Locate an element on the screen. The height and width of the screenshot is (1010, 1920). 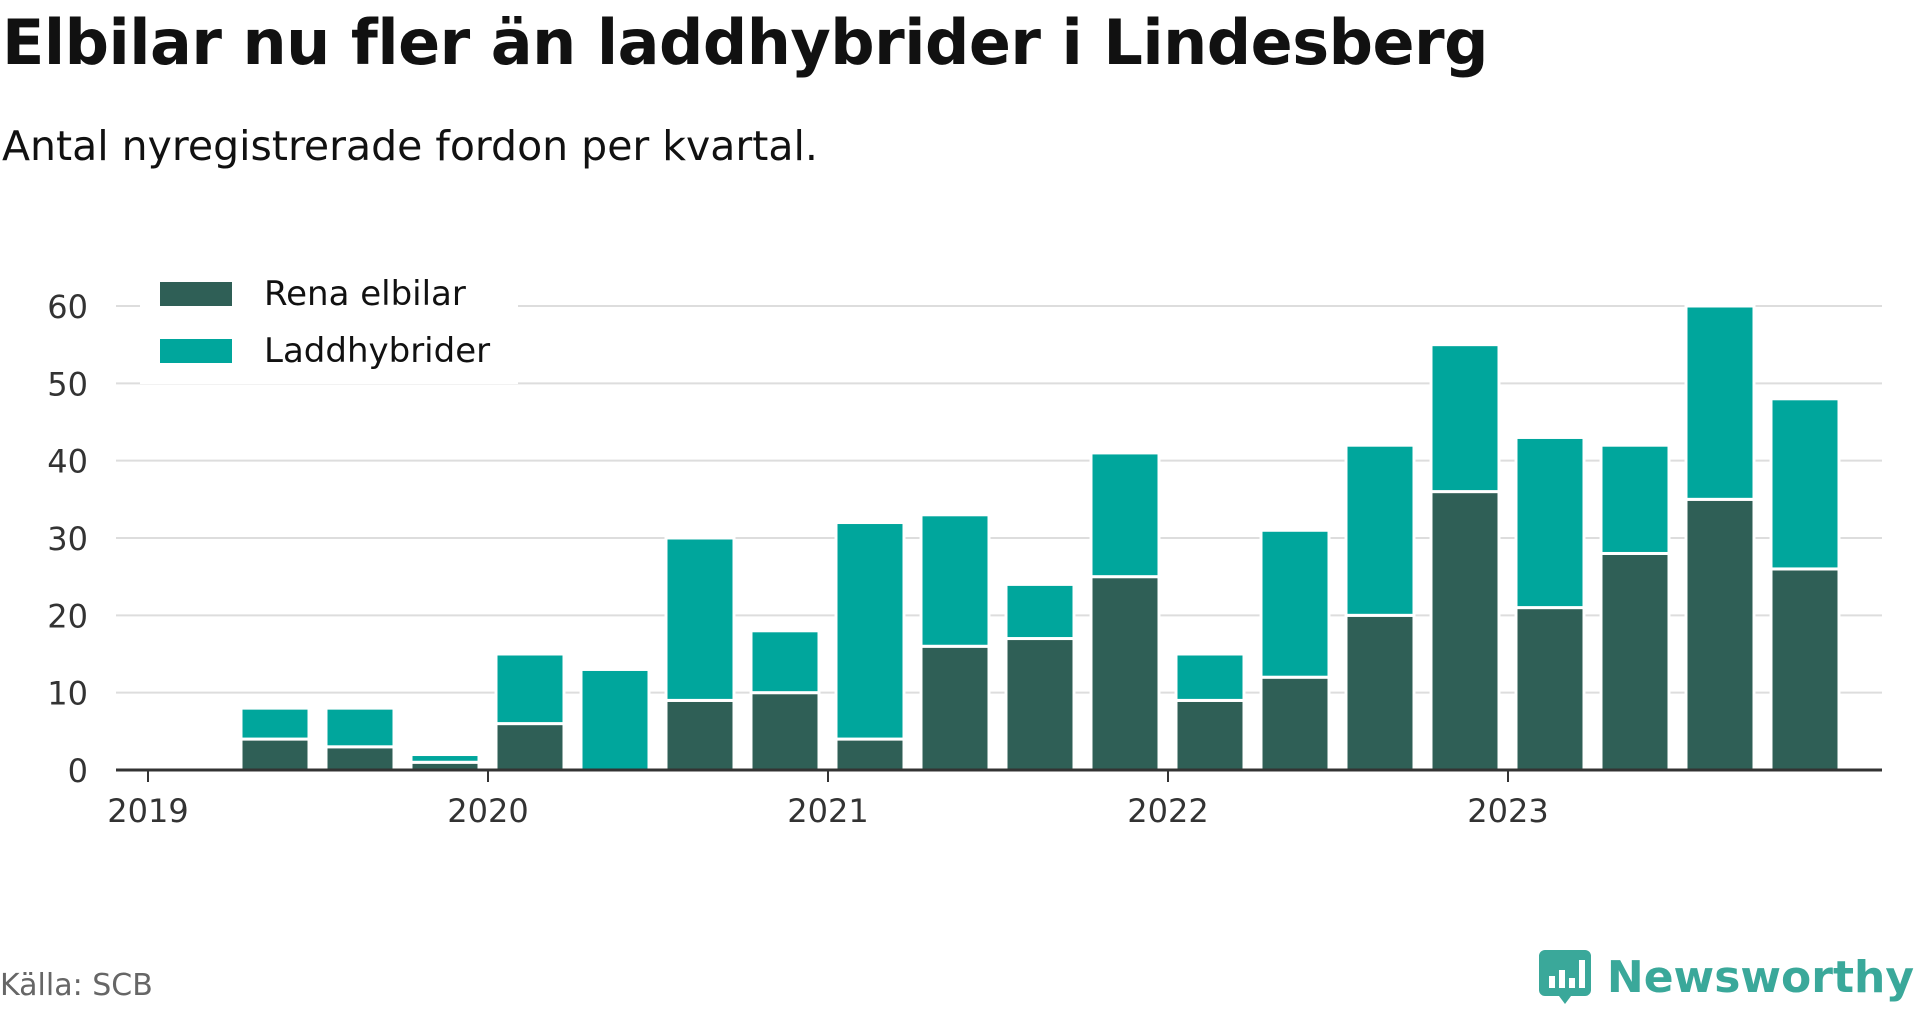
legend-swatch-rena-elbilar is located at coordinates (196, 294).